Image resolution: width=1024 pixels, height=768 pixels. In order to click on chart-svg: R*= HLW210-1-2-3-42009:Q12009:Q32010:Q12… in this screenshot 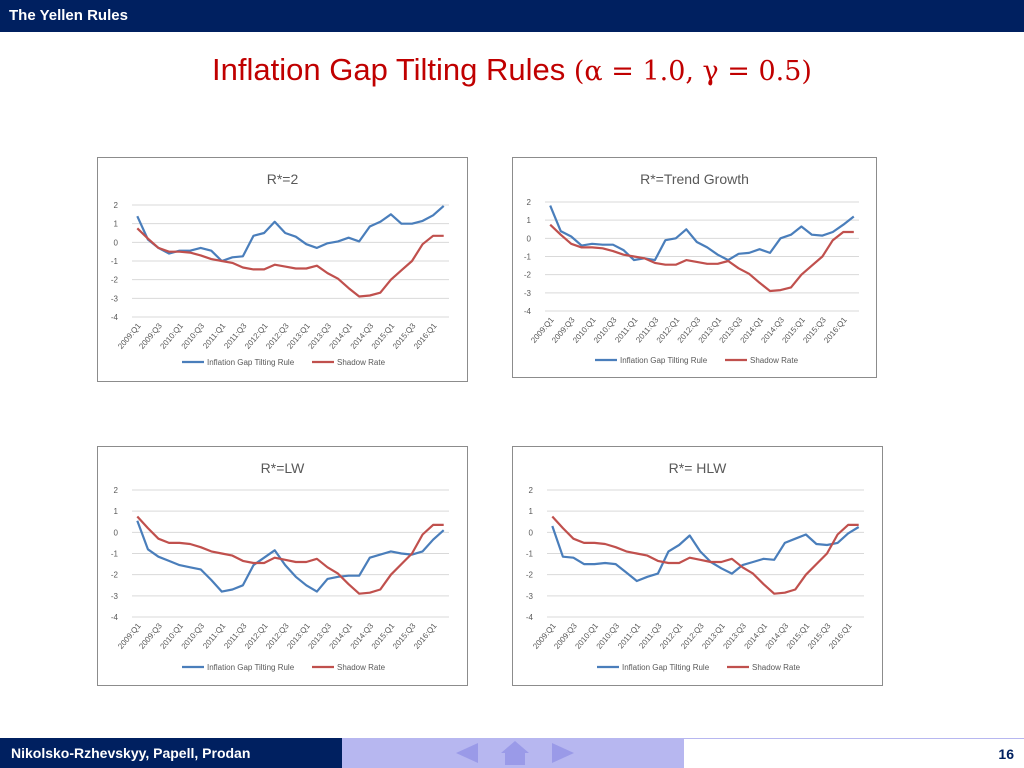, I will do `click(695, 566)`.